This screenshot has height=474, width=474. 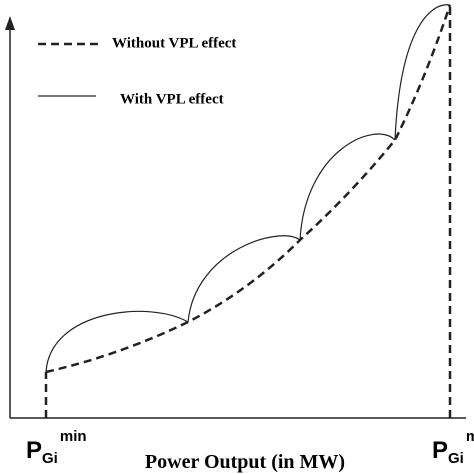 I want to click on max-label: PGimax, so click(x=453, y=447).